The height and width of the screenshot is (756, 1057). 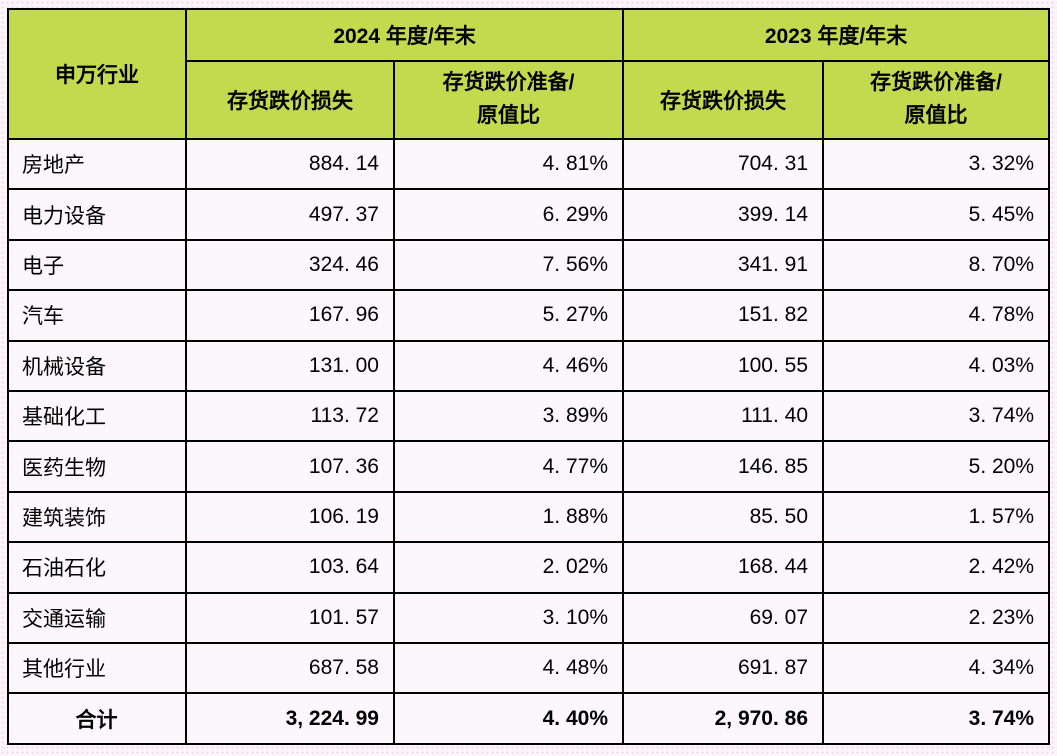 I want to click on total-ratio-2023-cell: 3. 74%, so click(x=936, y=718).